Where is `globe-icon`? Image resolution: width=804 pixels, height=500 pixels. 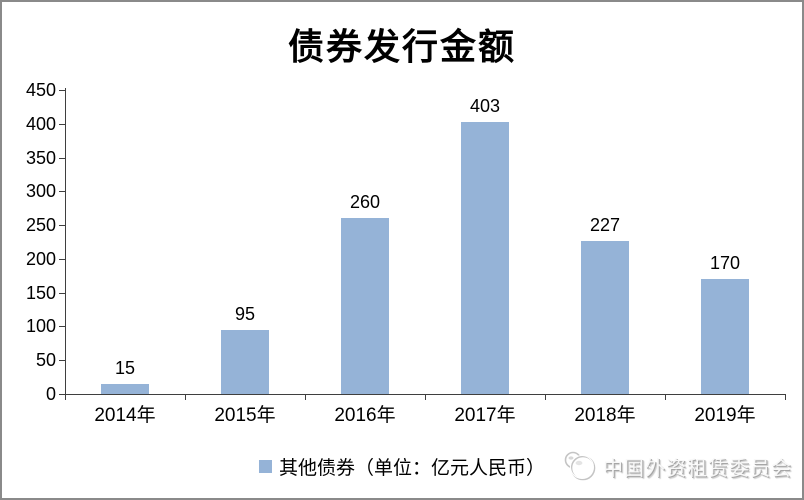 globe-icon is located at coordinates (580, 466).